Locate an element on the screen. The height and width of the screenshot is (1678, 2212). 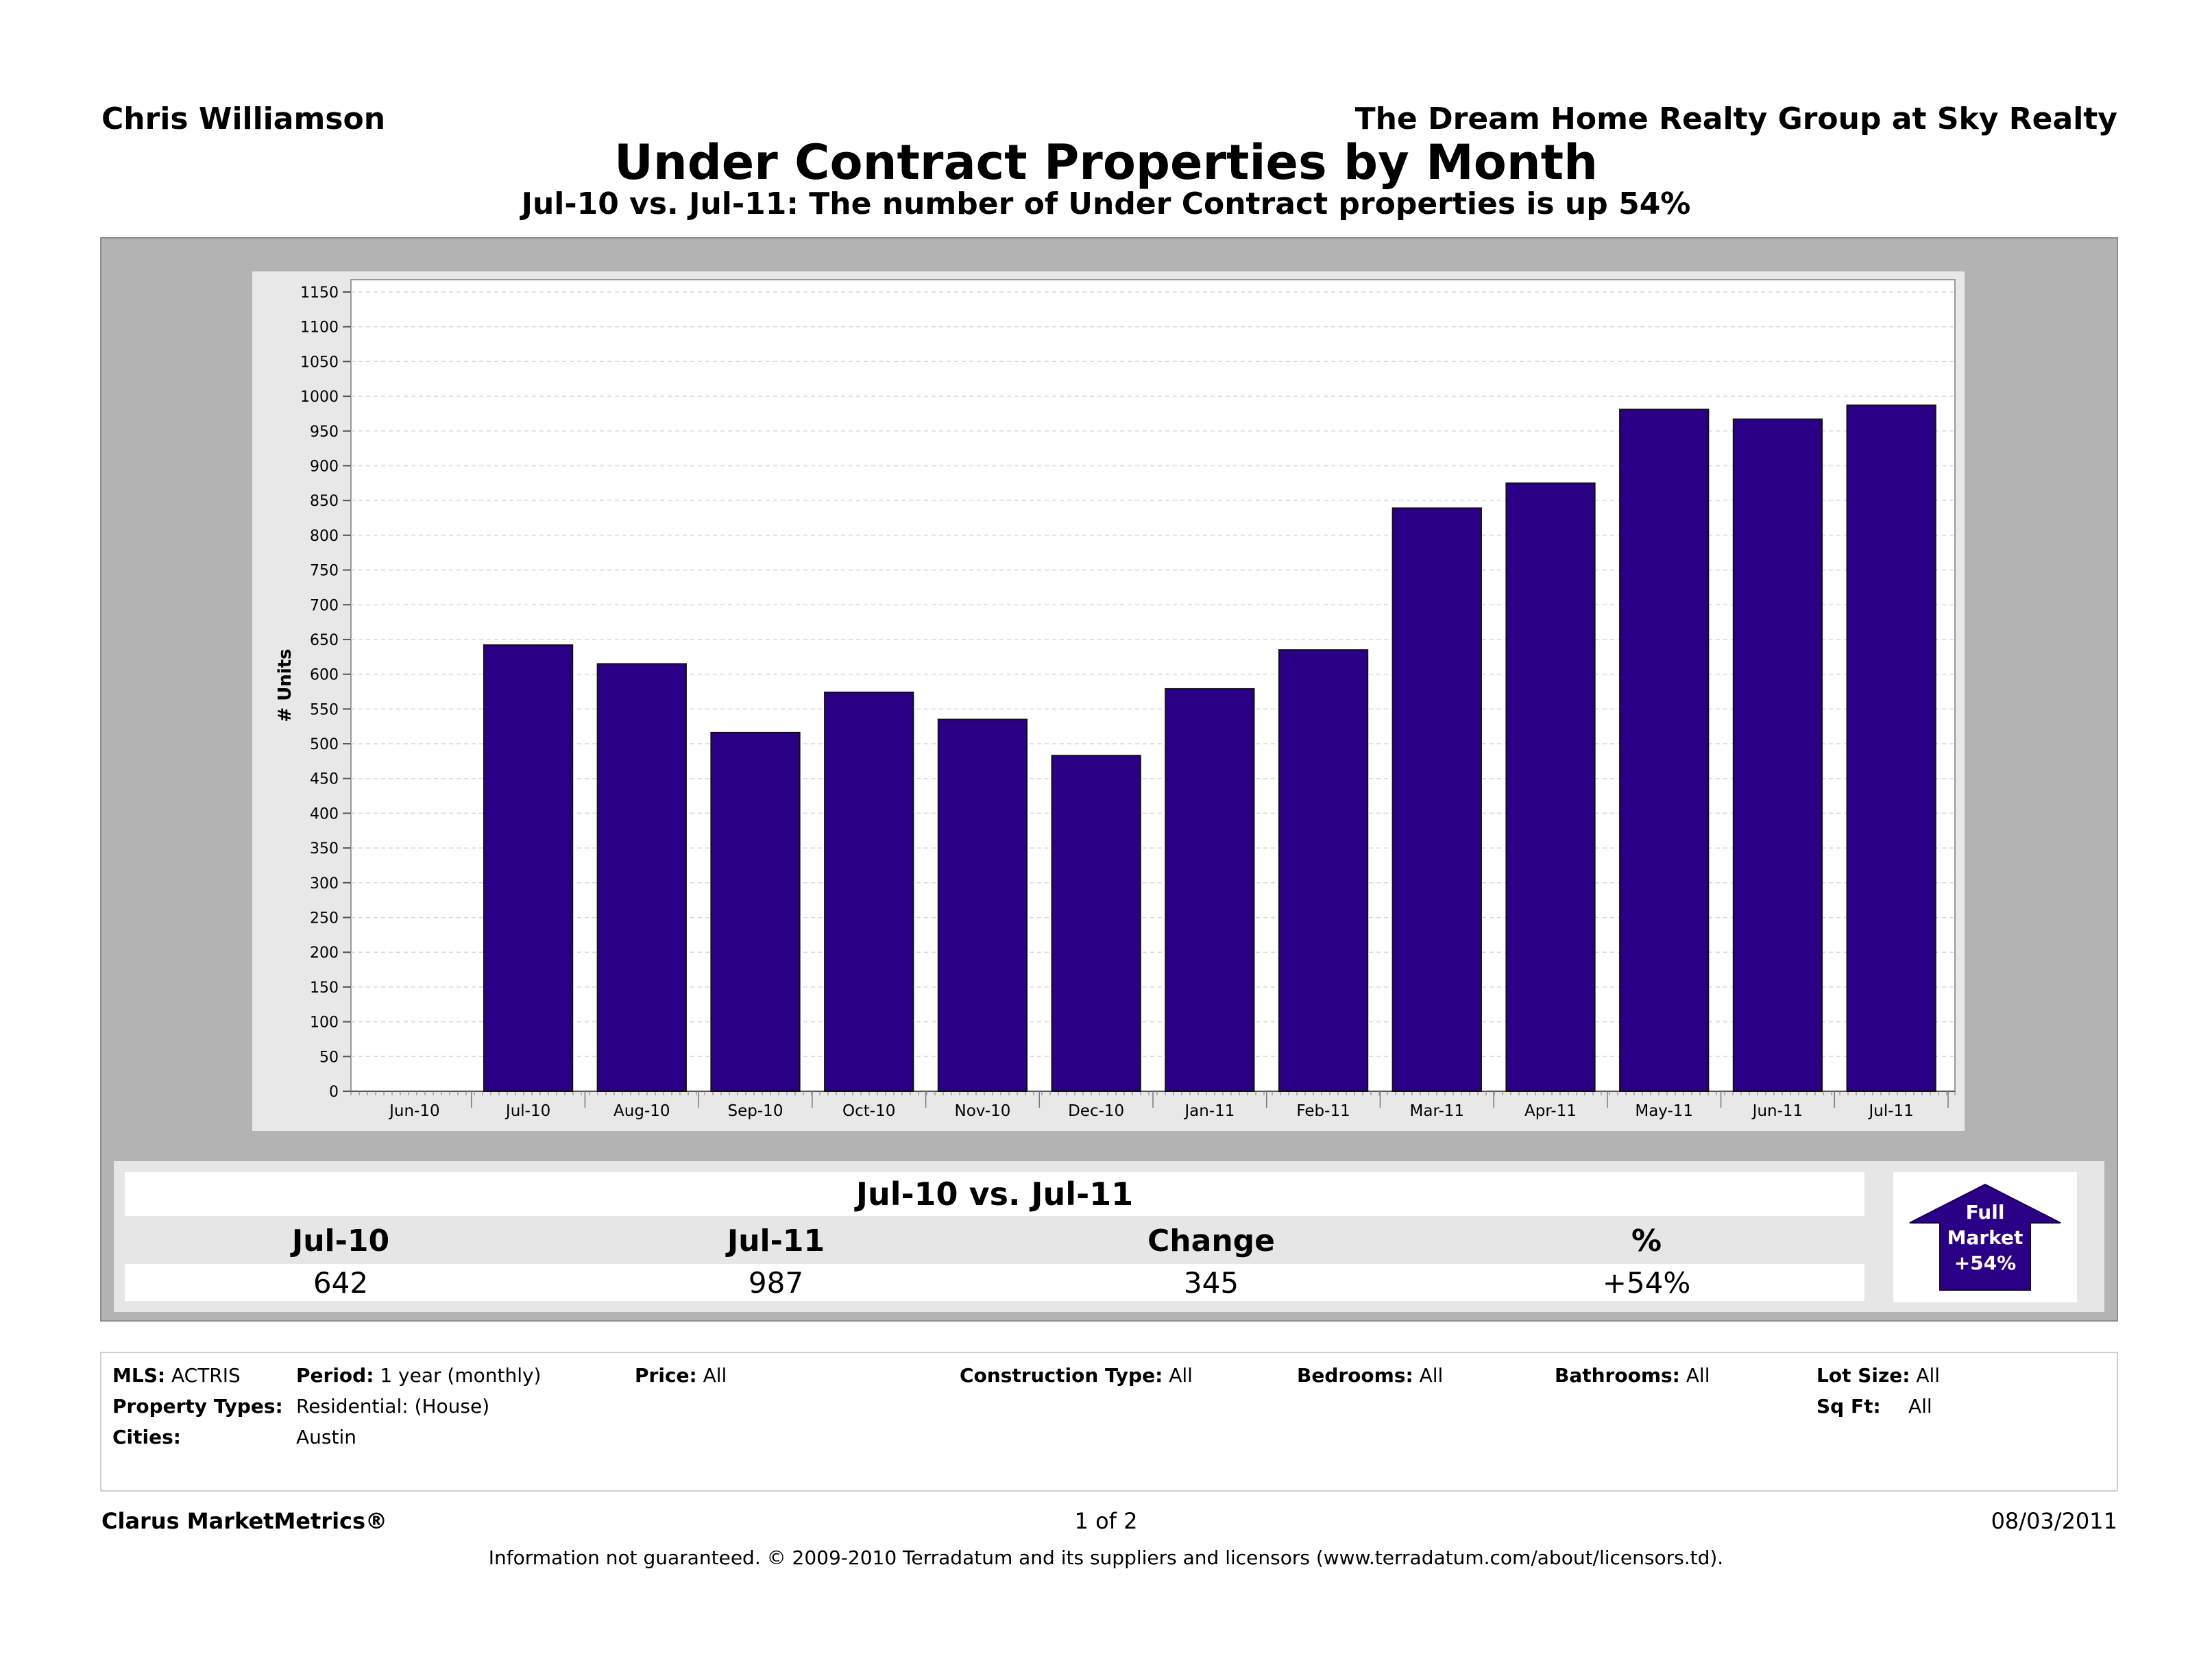
x-tick-label: May-11 is located at coordinates (1664, 1111).